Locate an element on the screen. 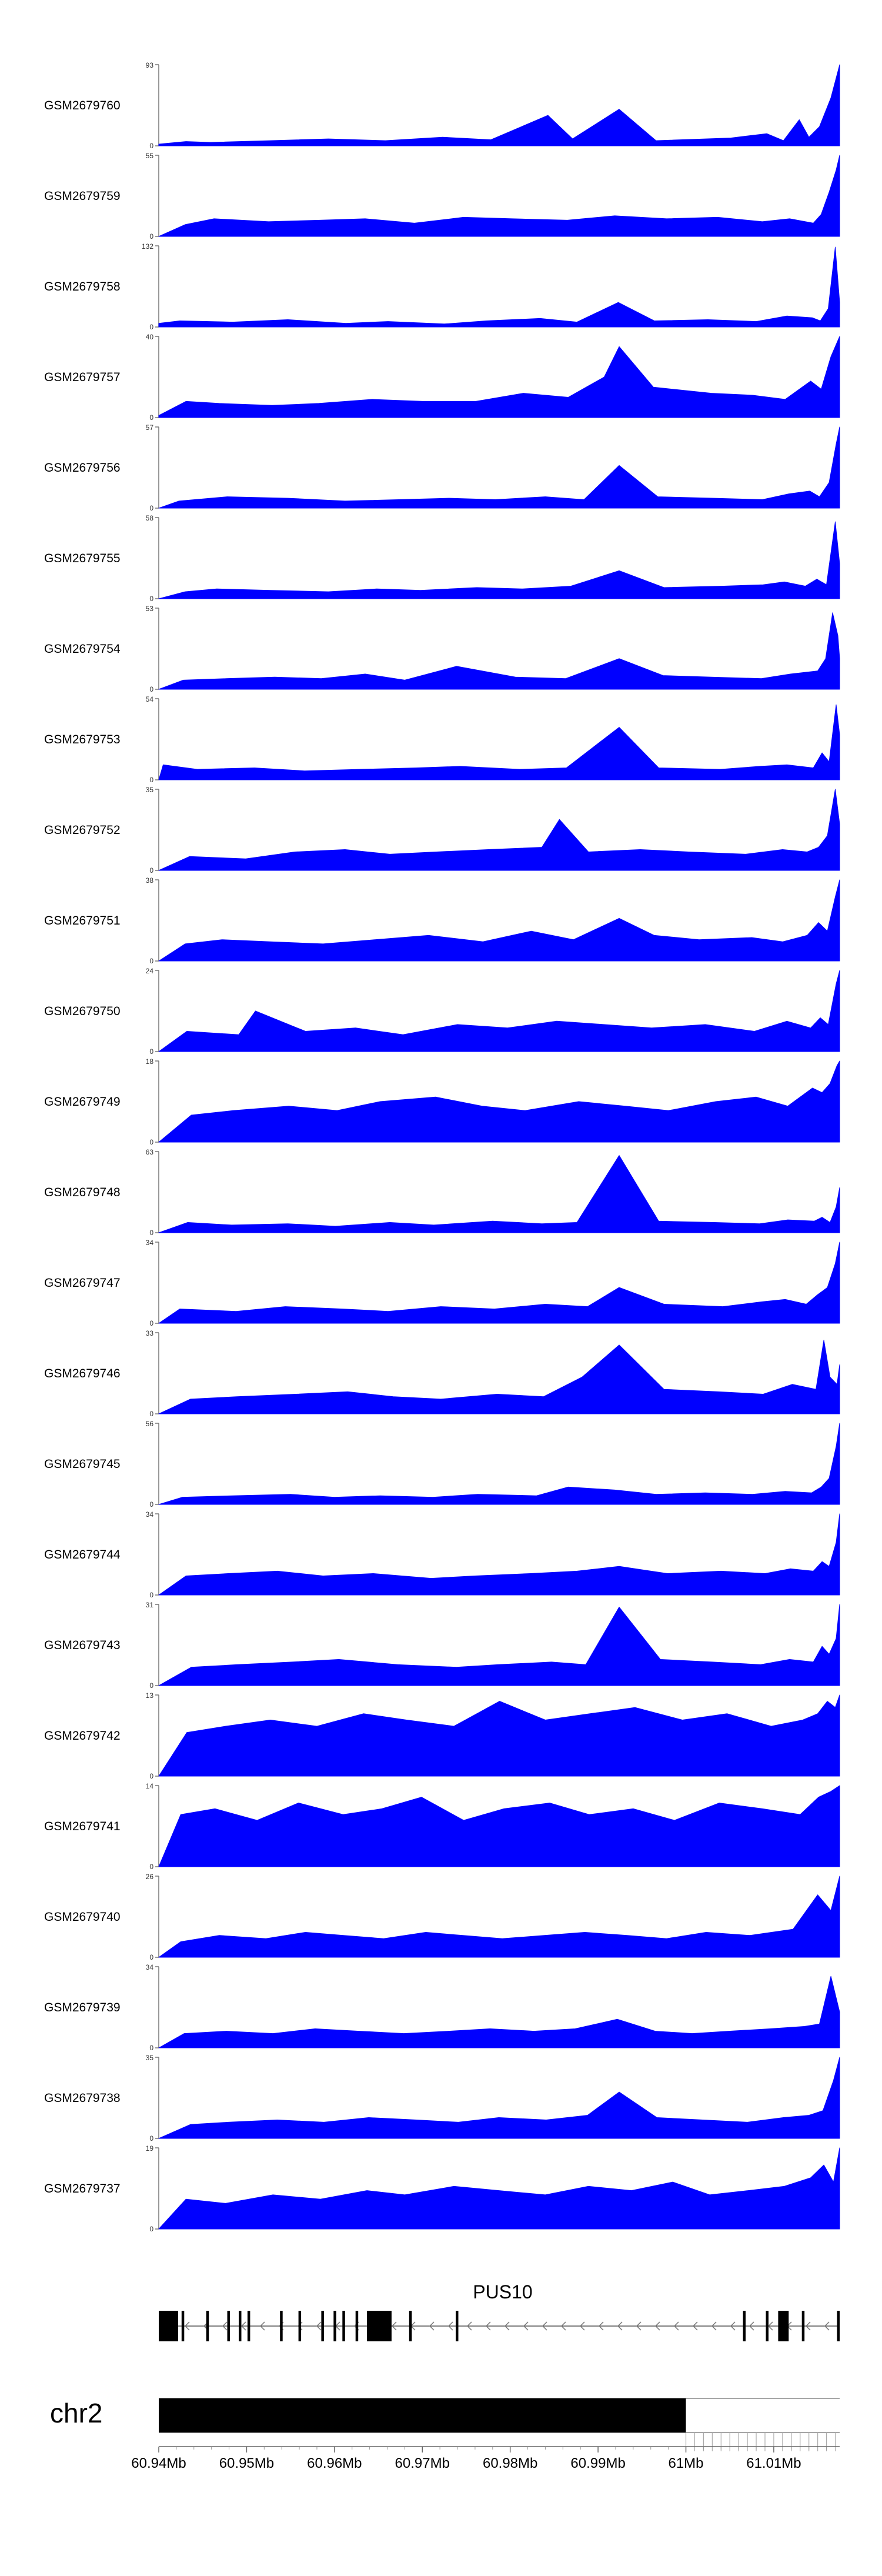 This screenshot has width=882, height=2576. track-label: GSM2679739 is located at coordinates (82, 2007).